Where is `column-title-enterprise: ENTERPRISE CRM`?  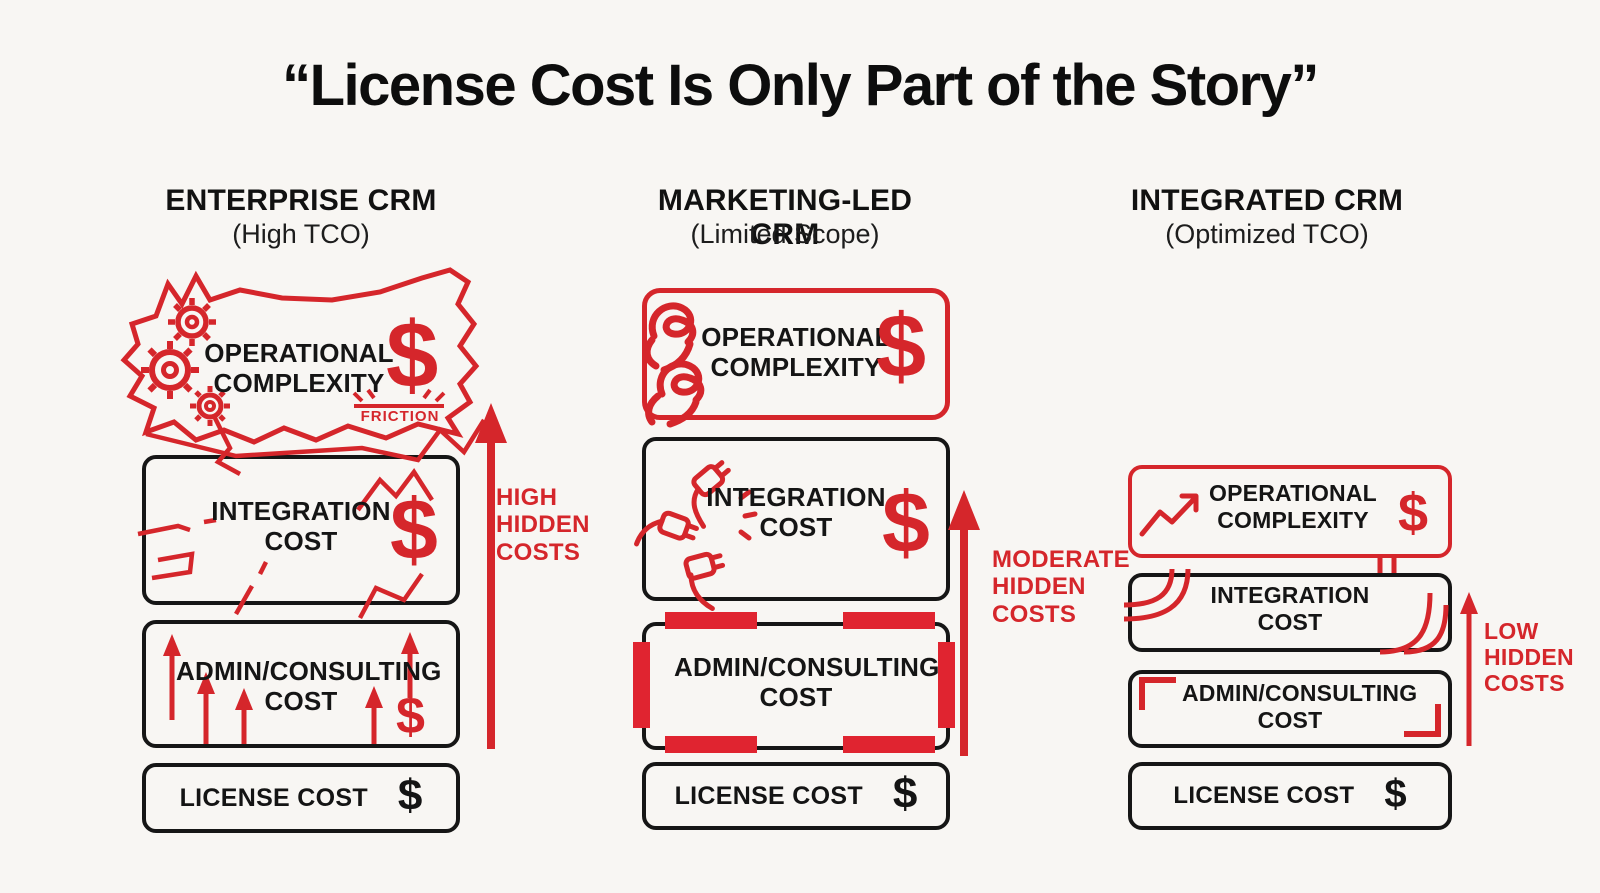 column-title-enterprise: ENTERPRISE CRM is located at coordinates (301, 200).